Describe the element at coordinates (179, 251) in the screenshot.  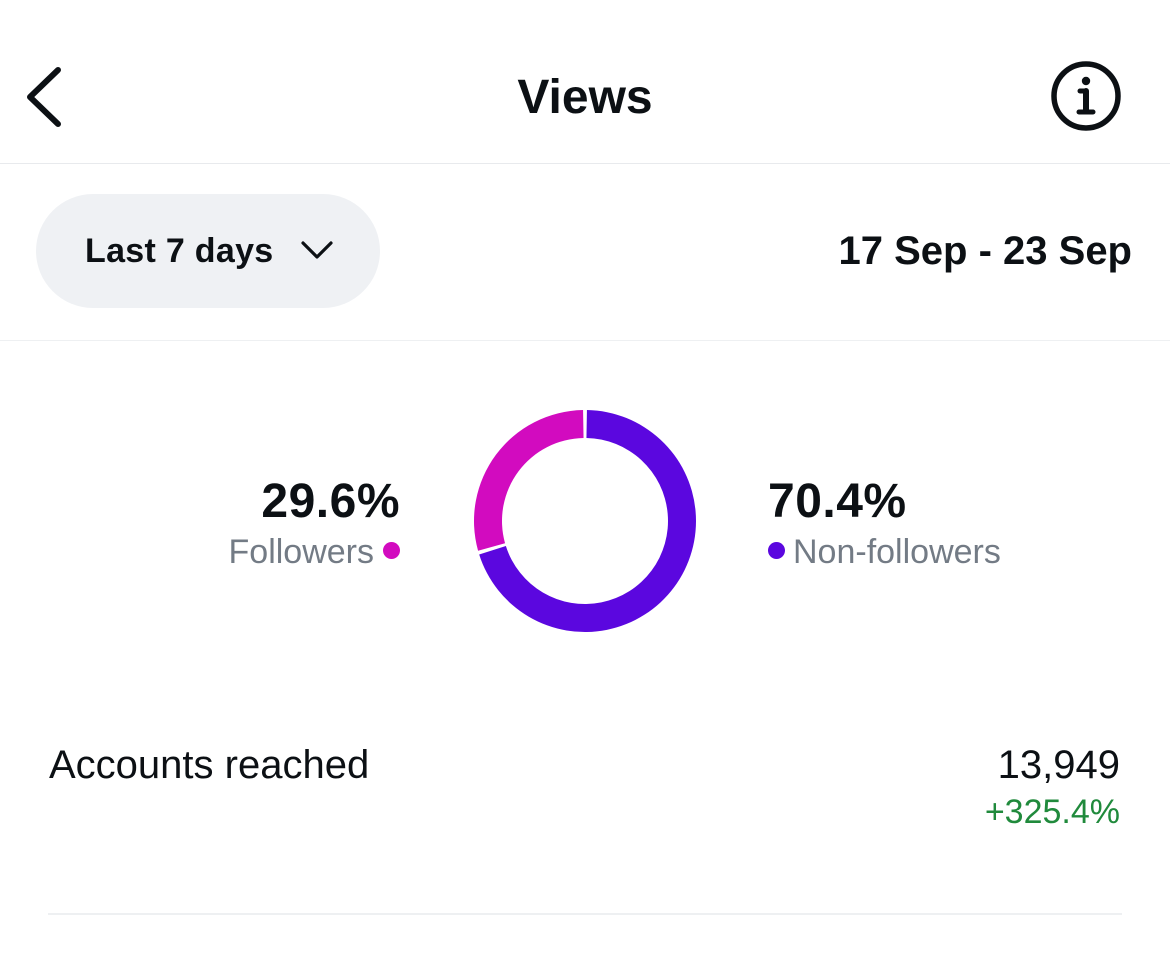
I see `date-range-dropdown-label: Last 7 days` at that location.